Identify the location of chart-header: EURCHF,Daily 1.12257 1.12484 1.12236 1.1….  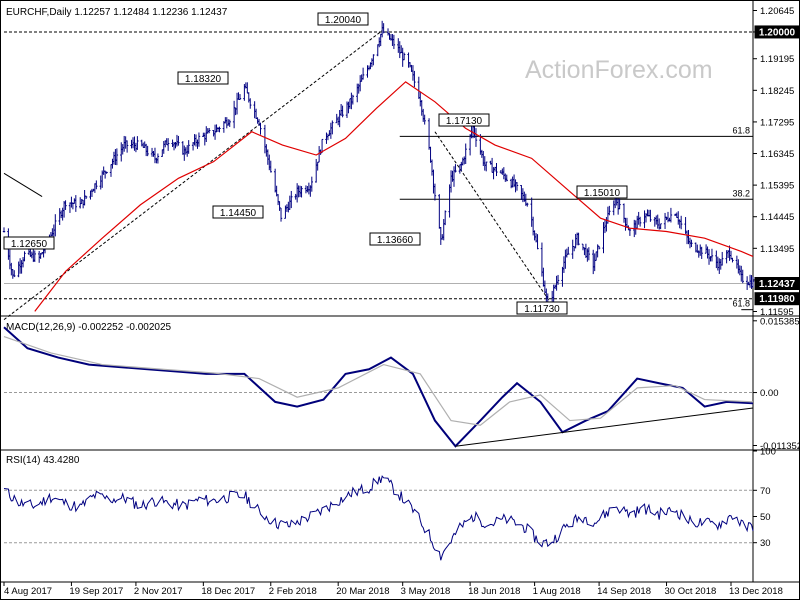
(117, 12).